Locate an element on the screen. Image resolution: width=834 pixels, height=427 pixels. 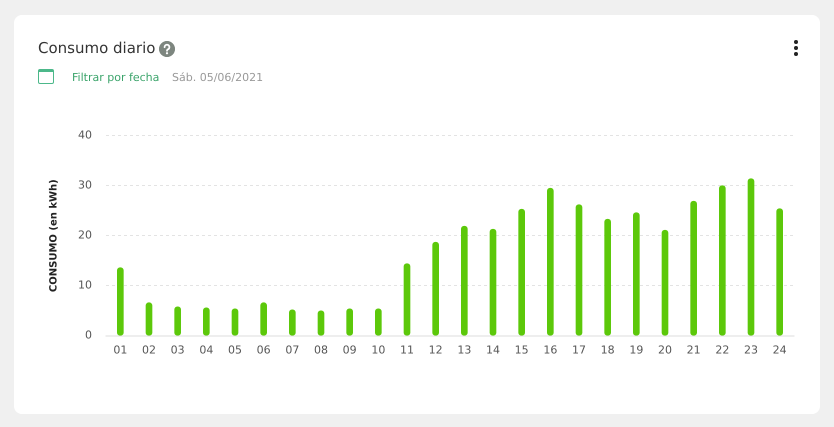
x-tick-label: 04 is located at coordinates (206, 349).